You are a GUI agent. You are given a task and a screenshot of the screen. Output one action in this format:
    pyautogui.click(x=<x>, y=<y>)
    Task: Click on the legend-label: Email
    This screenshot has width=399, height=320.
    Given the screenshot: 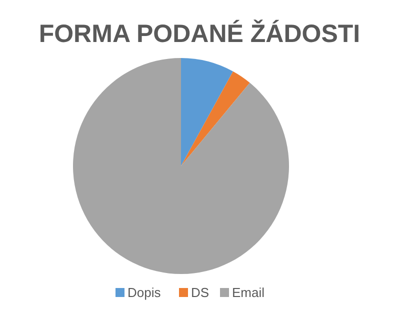 What is the action you would take?
    pyautogui.click(x=248, y=292)
    